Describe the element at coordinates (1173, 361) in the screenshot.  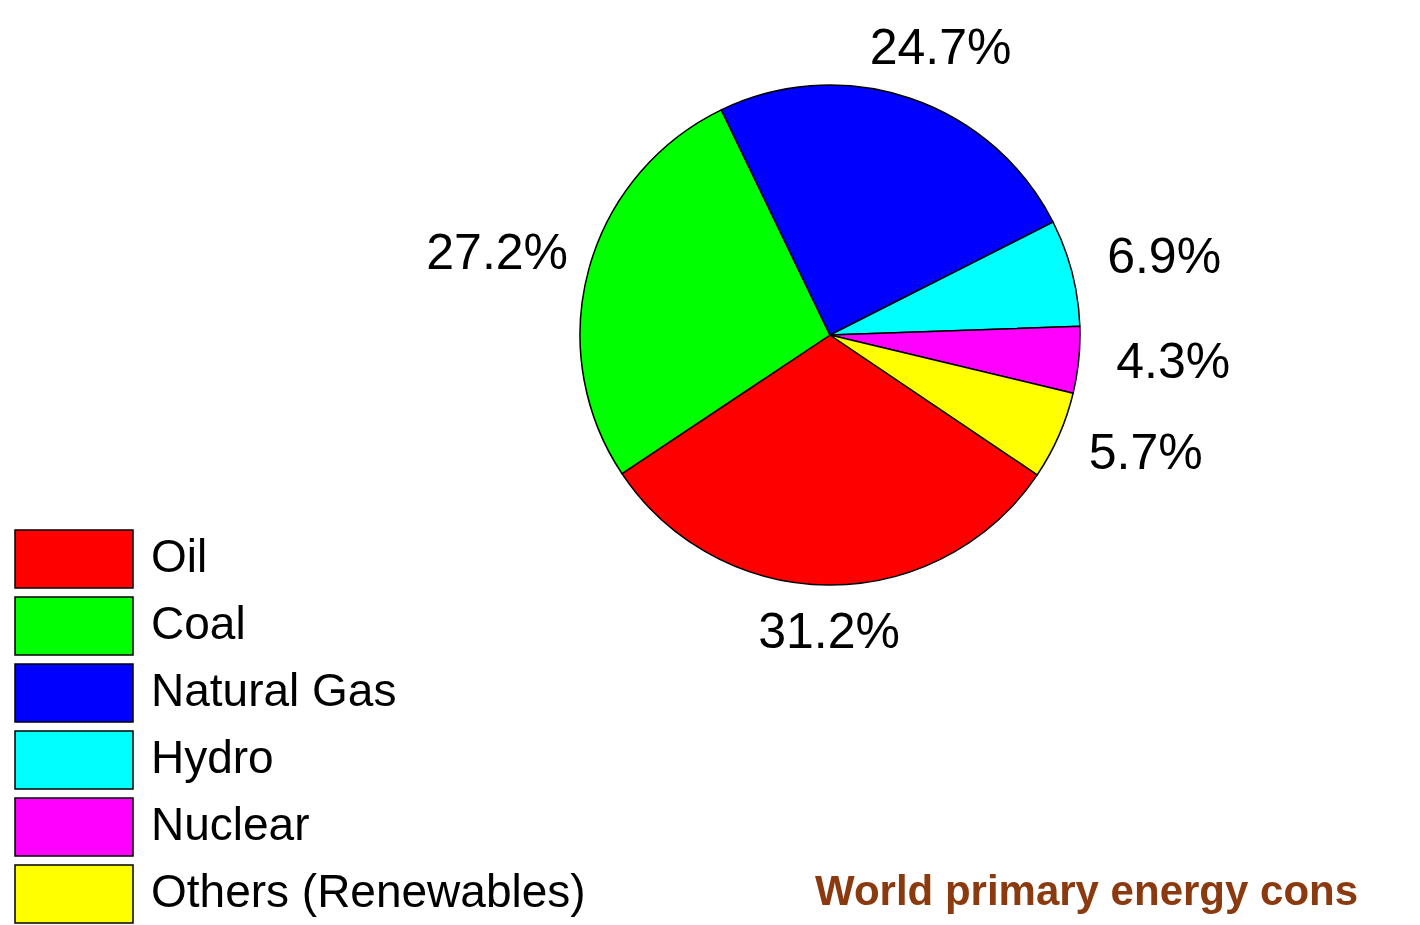
I see `data-label: 4.3%` at that location.